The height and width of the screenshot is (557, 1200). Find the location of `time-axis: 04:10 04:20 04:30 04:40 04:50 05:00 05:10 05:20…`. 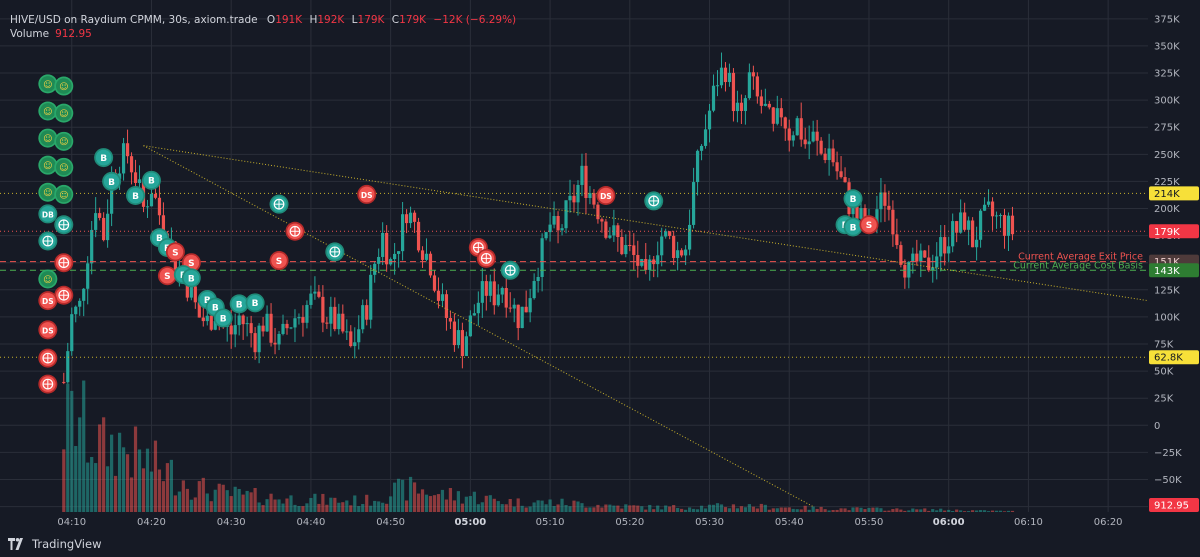

time-axis: 04:10 04:20 04:30 04:40 04:50 05:00 05:10 05:20… is located at coordinates (574, 522).